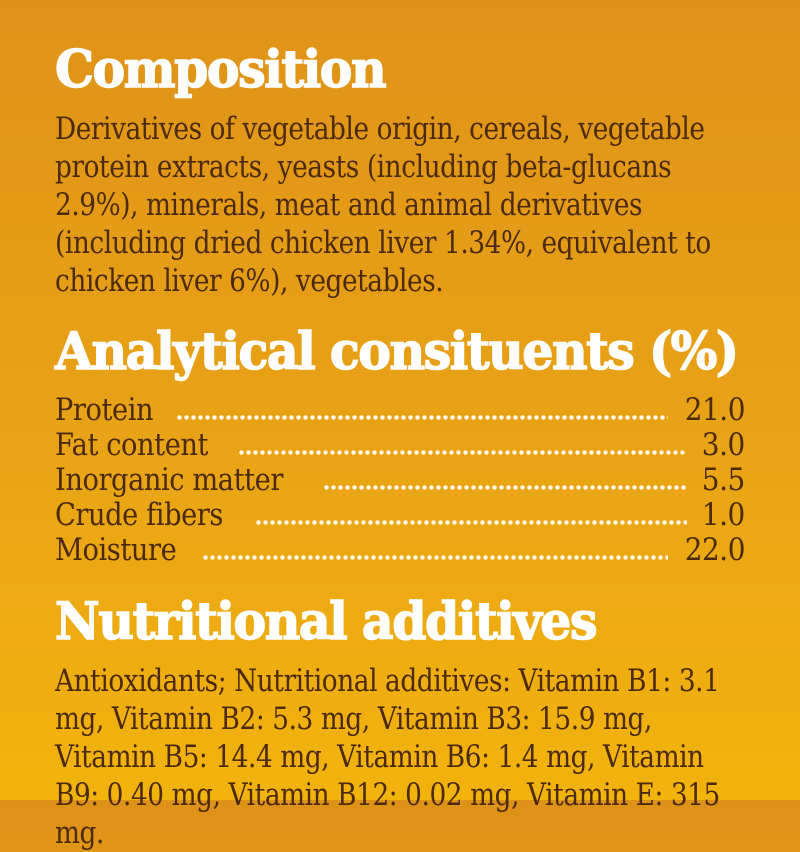  What do you see at coordinates (400, 550) in the screenshot?
I see `table-row: Moisture 22.0` at bounding box center [400, 550].